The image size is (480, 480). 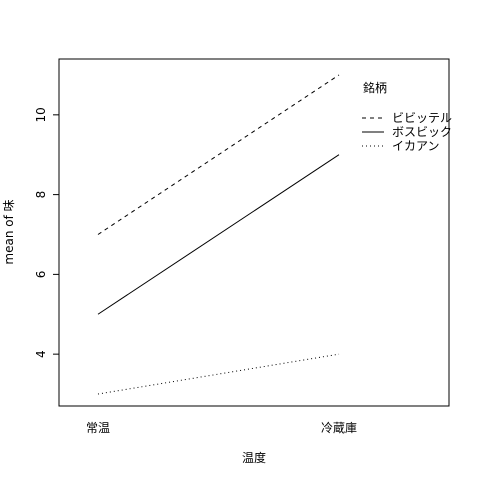 What do you see at coordinates (41, 354) in the screenshot?
I see `y-tick-label: 4` at bounding box center [41, 354].